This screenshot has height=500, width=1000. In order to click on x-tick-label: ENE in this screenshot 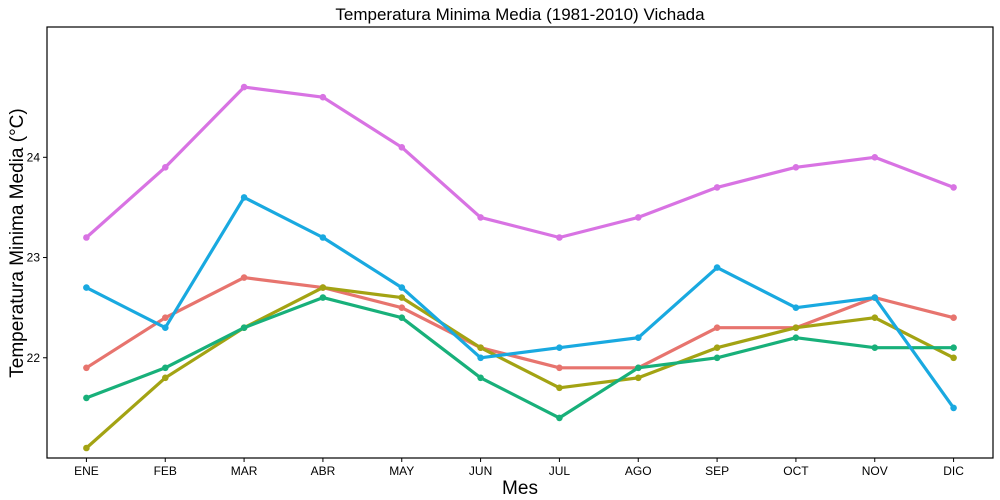, I will do `click(86, 471)`.